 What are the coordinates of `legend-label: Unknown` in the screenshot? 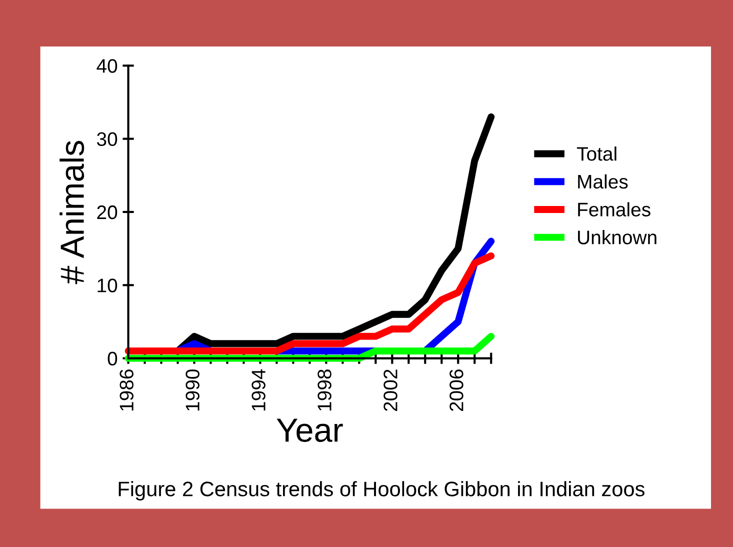 It's located at (617, 237).